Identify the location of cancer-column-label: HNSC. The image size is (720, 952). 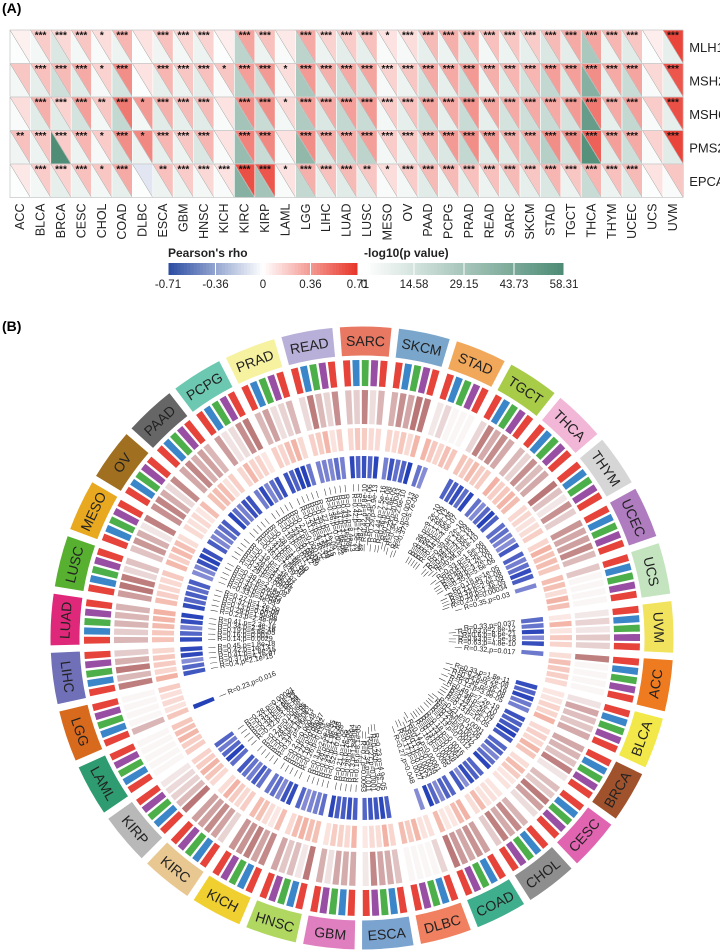
(204, 221).